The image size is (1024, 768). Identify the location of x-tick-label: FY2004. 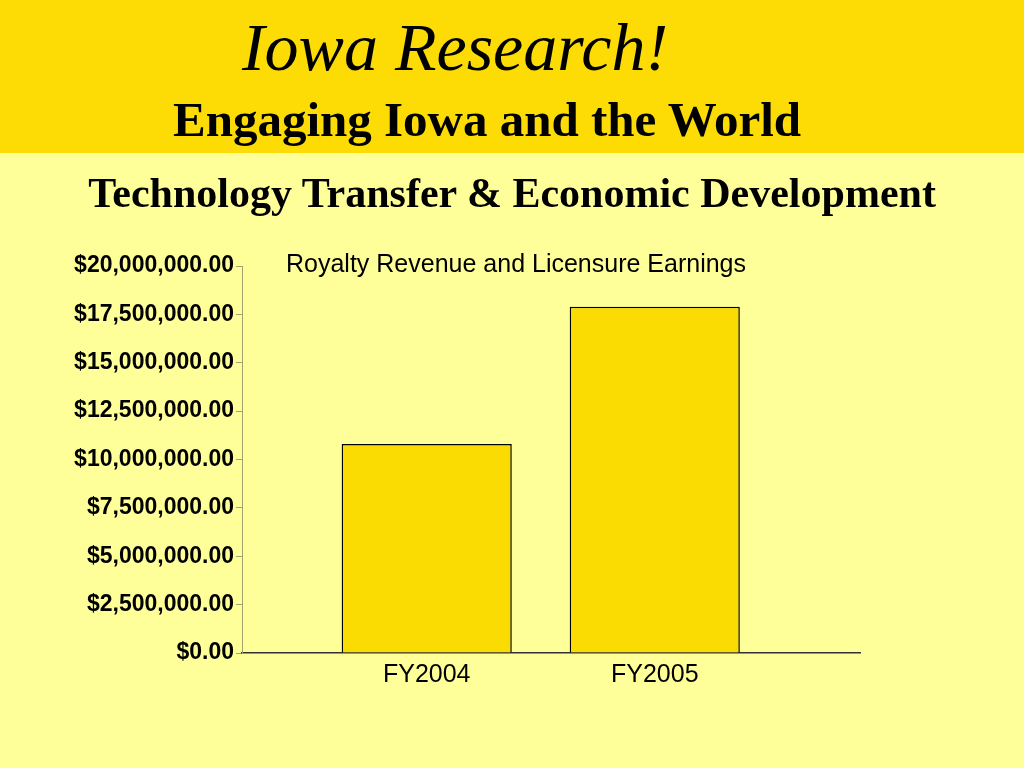
(426, 672).